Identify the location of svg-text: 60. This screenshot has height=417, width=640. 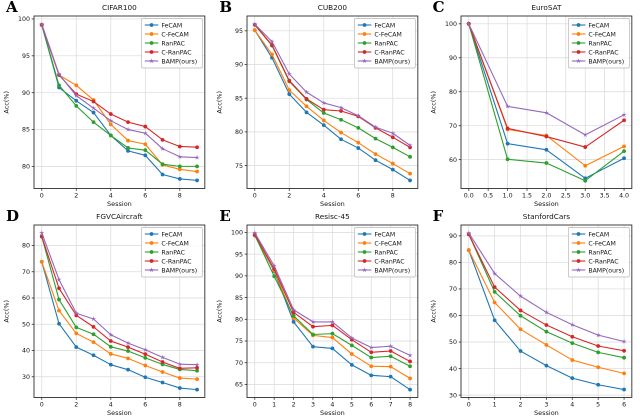
(453, 315).